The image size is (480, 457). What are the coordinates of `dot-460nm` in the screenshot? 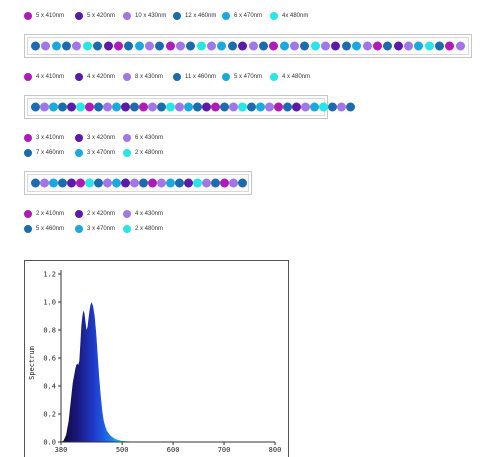 It's located at (28, 229).